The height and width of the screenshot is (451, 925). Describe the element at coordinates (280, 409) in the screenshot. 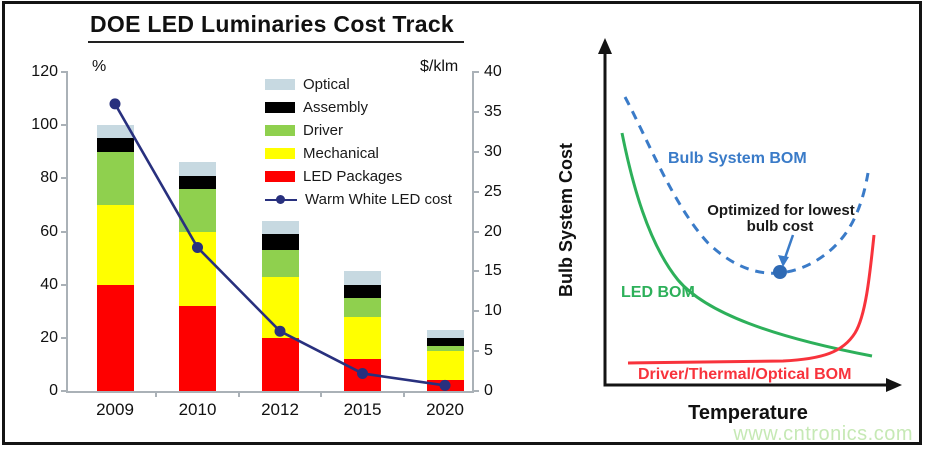

I see `x-axis-label: 2012` at that location.